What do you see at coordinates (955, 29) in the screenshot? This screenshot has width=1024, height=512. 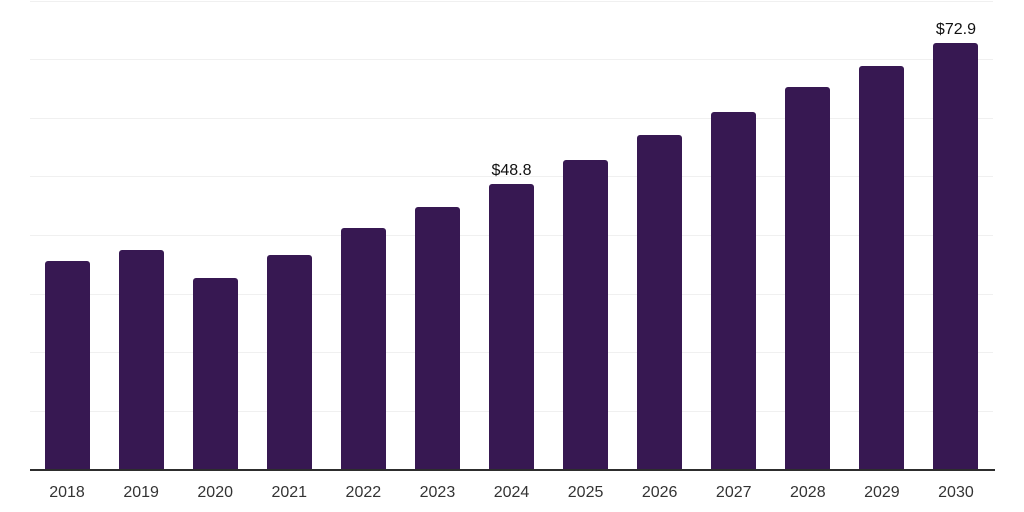 I see `value-label-2030: $72.9` at bounding box center [955, 29].